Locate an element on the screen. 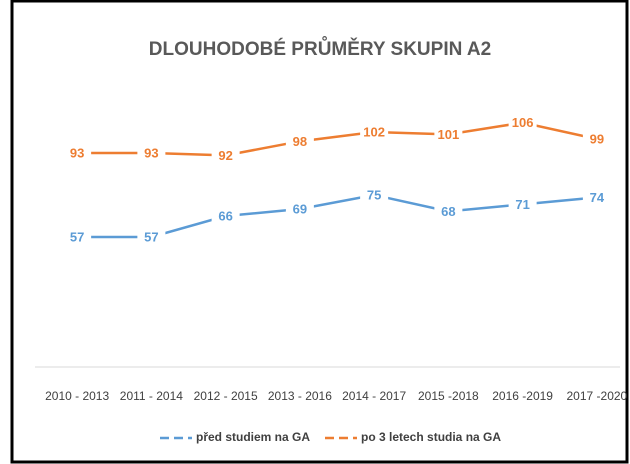  data-label: 101 is located at coordinates (449, 134).